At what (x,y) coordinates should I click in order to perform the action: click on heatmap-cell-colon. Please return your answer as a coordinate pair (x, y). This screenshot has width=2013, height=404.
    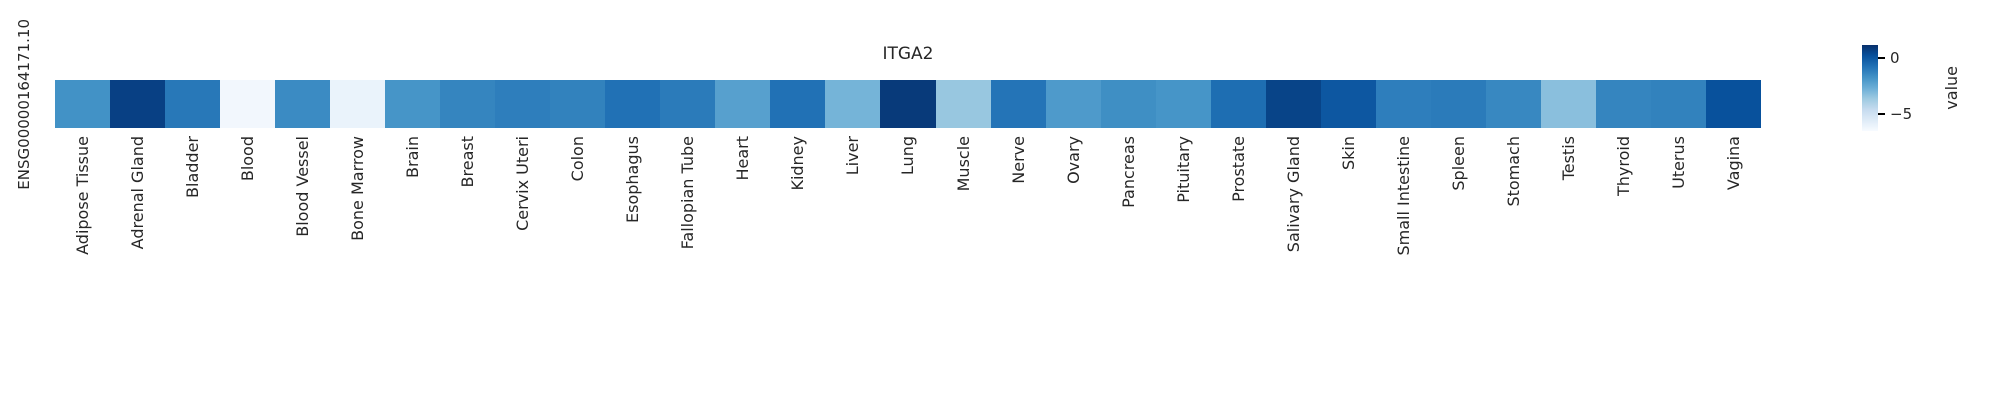
    Looking at the image, I should click on (578, 104).